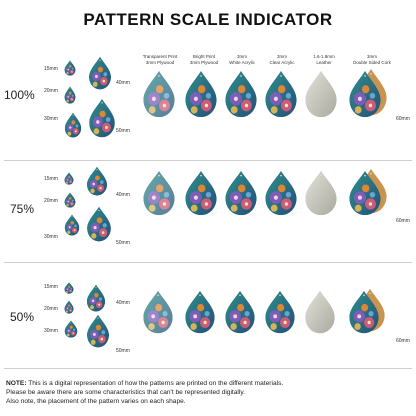  Describe the element at coordinates (204, 59) in the screenshot. I see `material-header-bright: Bright Print 3mm Plywood` at that location.